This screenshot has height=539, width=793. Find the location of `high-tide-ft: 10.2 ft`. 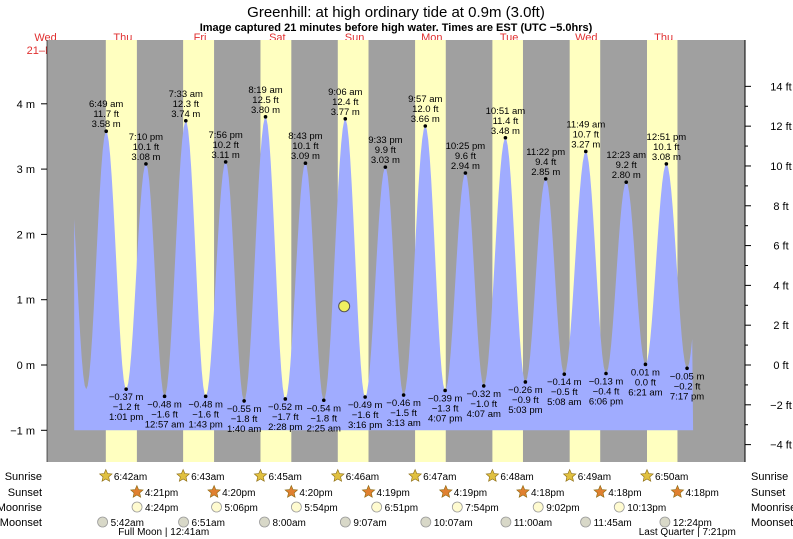

high-tide-ft: 10.2 ft is located at coordinates (225, 145).